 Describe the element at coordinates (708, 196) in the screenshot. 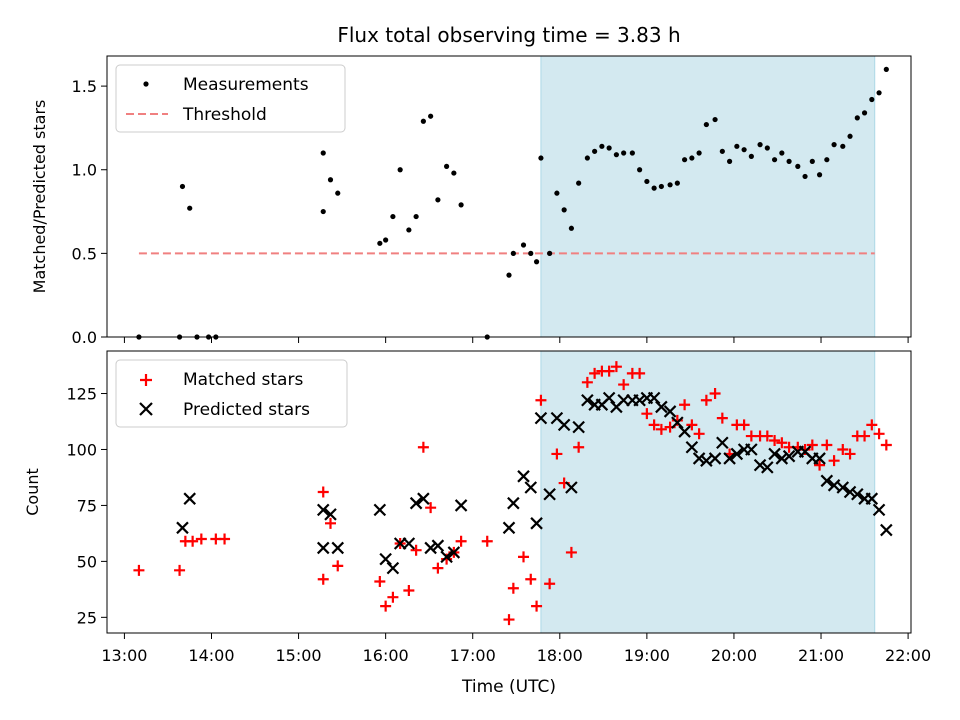

I see `top-panel-observing-interval` at that location.